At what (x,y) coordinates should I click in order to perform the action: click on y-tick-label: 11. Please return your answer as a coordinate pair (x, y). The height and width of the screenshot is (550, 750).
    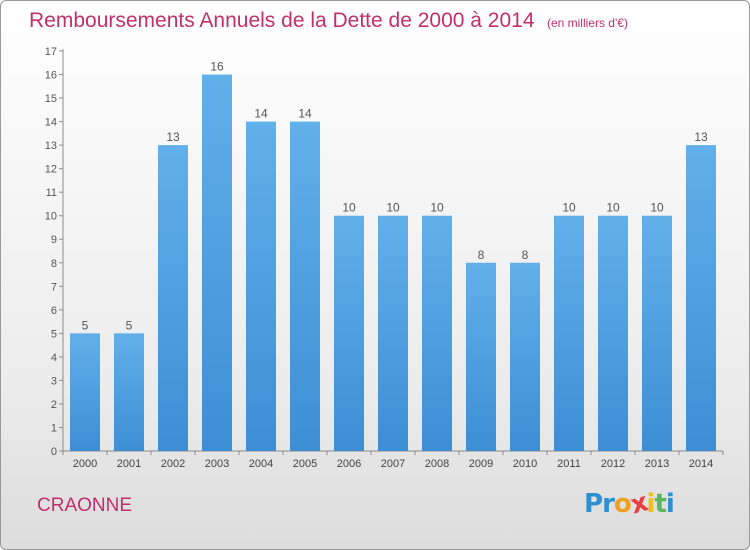
    Looking at the image, I should click on (51, 193).